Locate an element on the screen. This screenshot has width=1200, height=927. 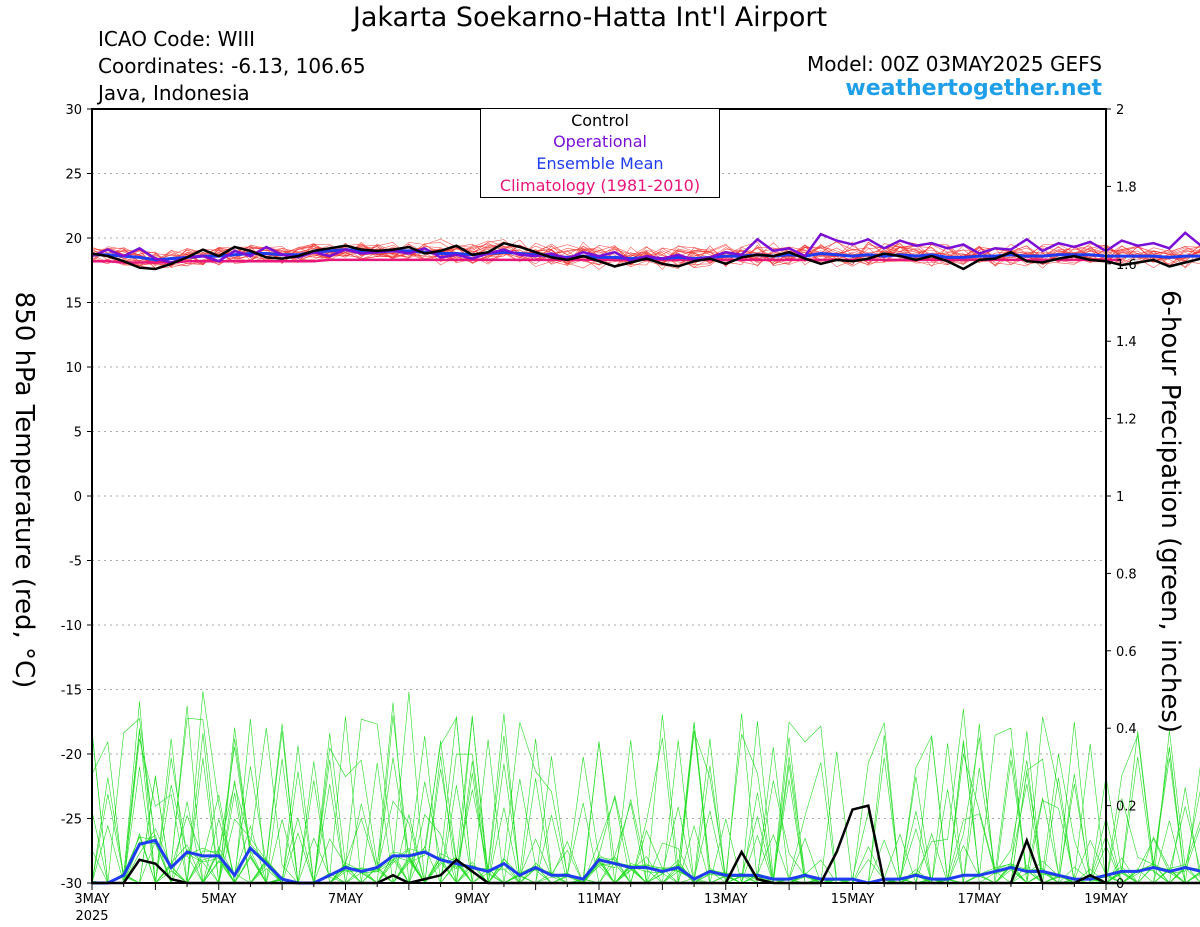
x-tick-label: 17MAY is located at coordinates (979, 899).